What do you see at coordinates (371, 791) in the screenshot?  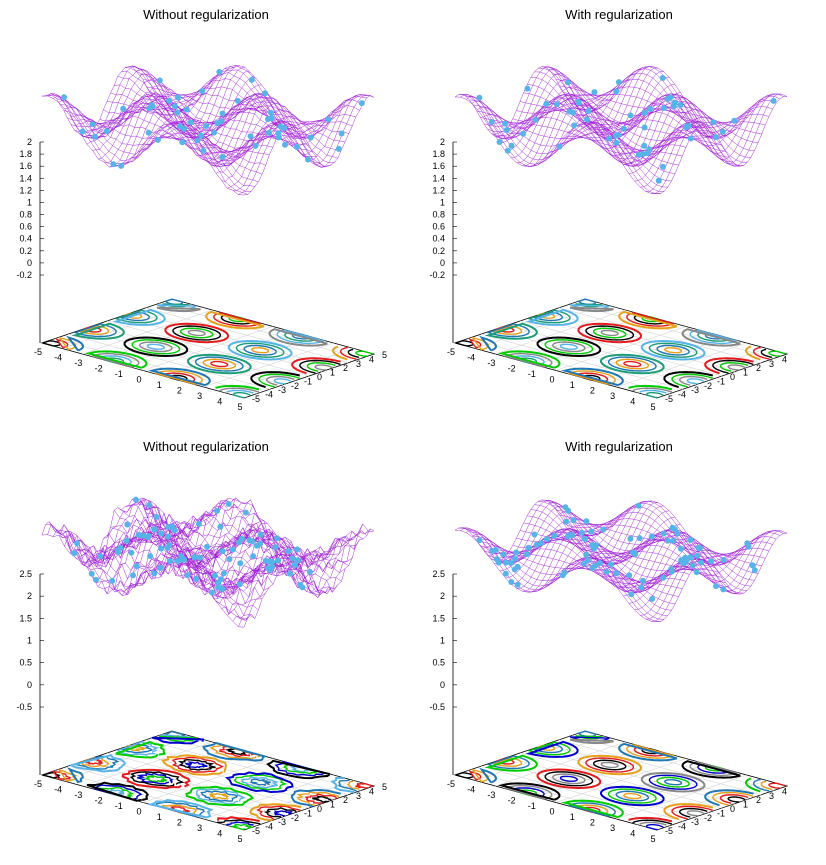 I see `y-tick-label: 4` at bounding box center [371, 791].